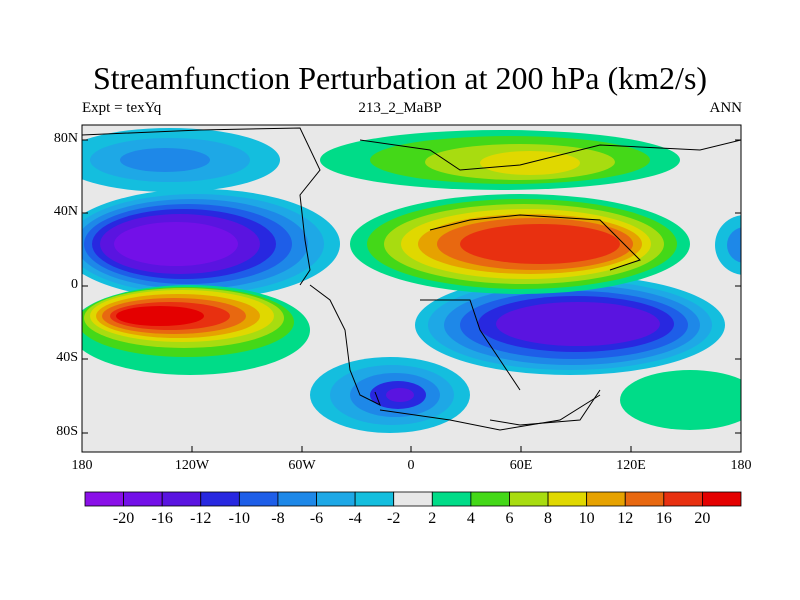 The image size is (800, 600). I want to click on colorbar, so click(413, 499).